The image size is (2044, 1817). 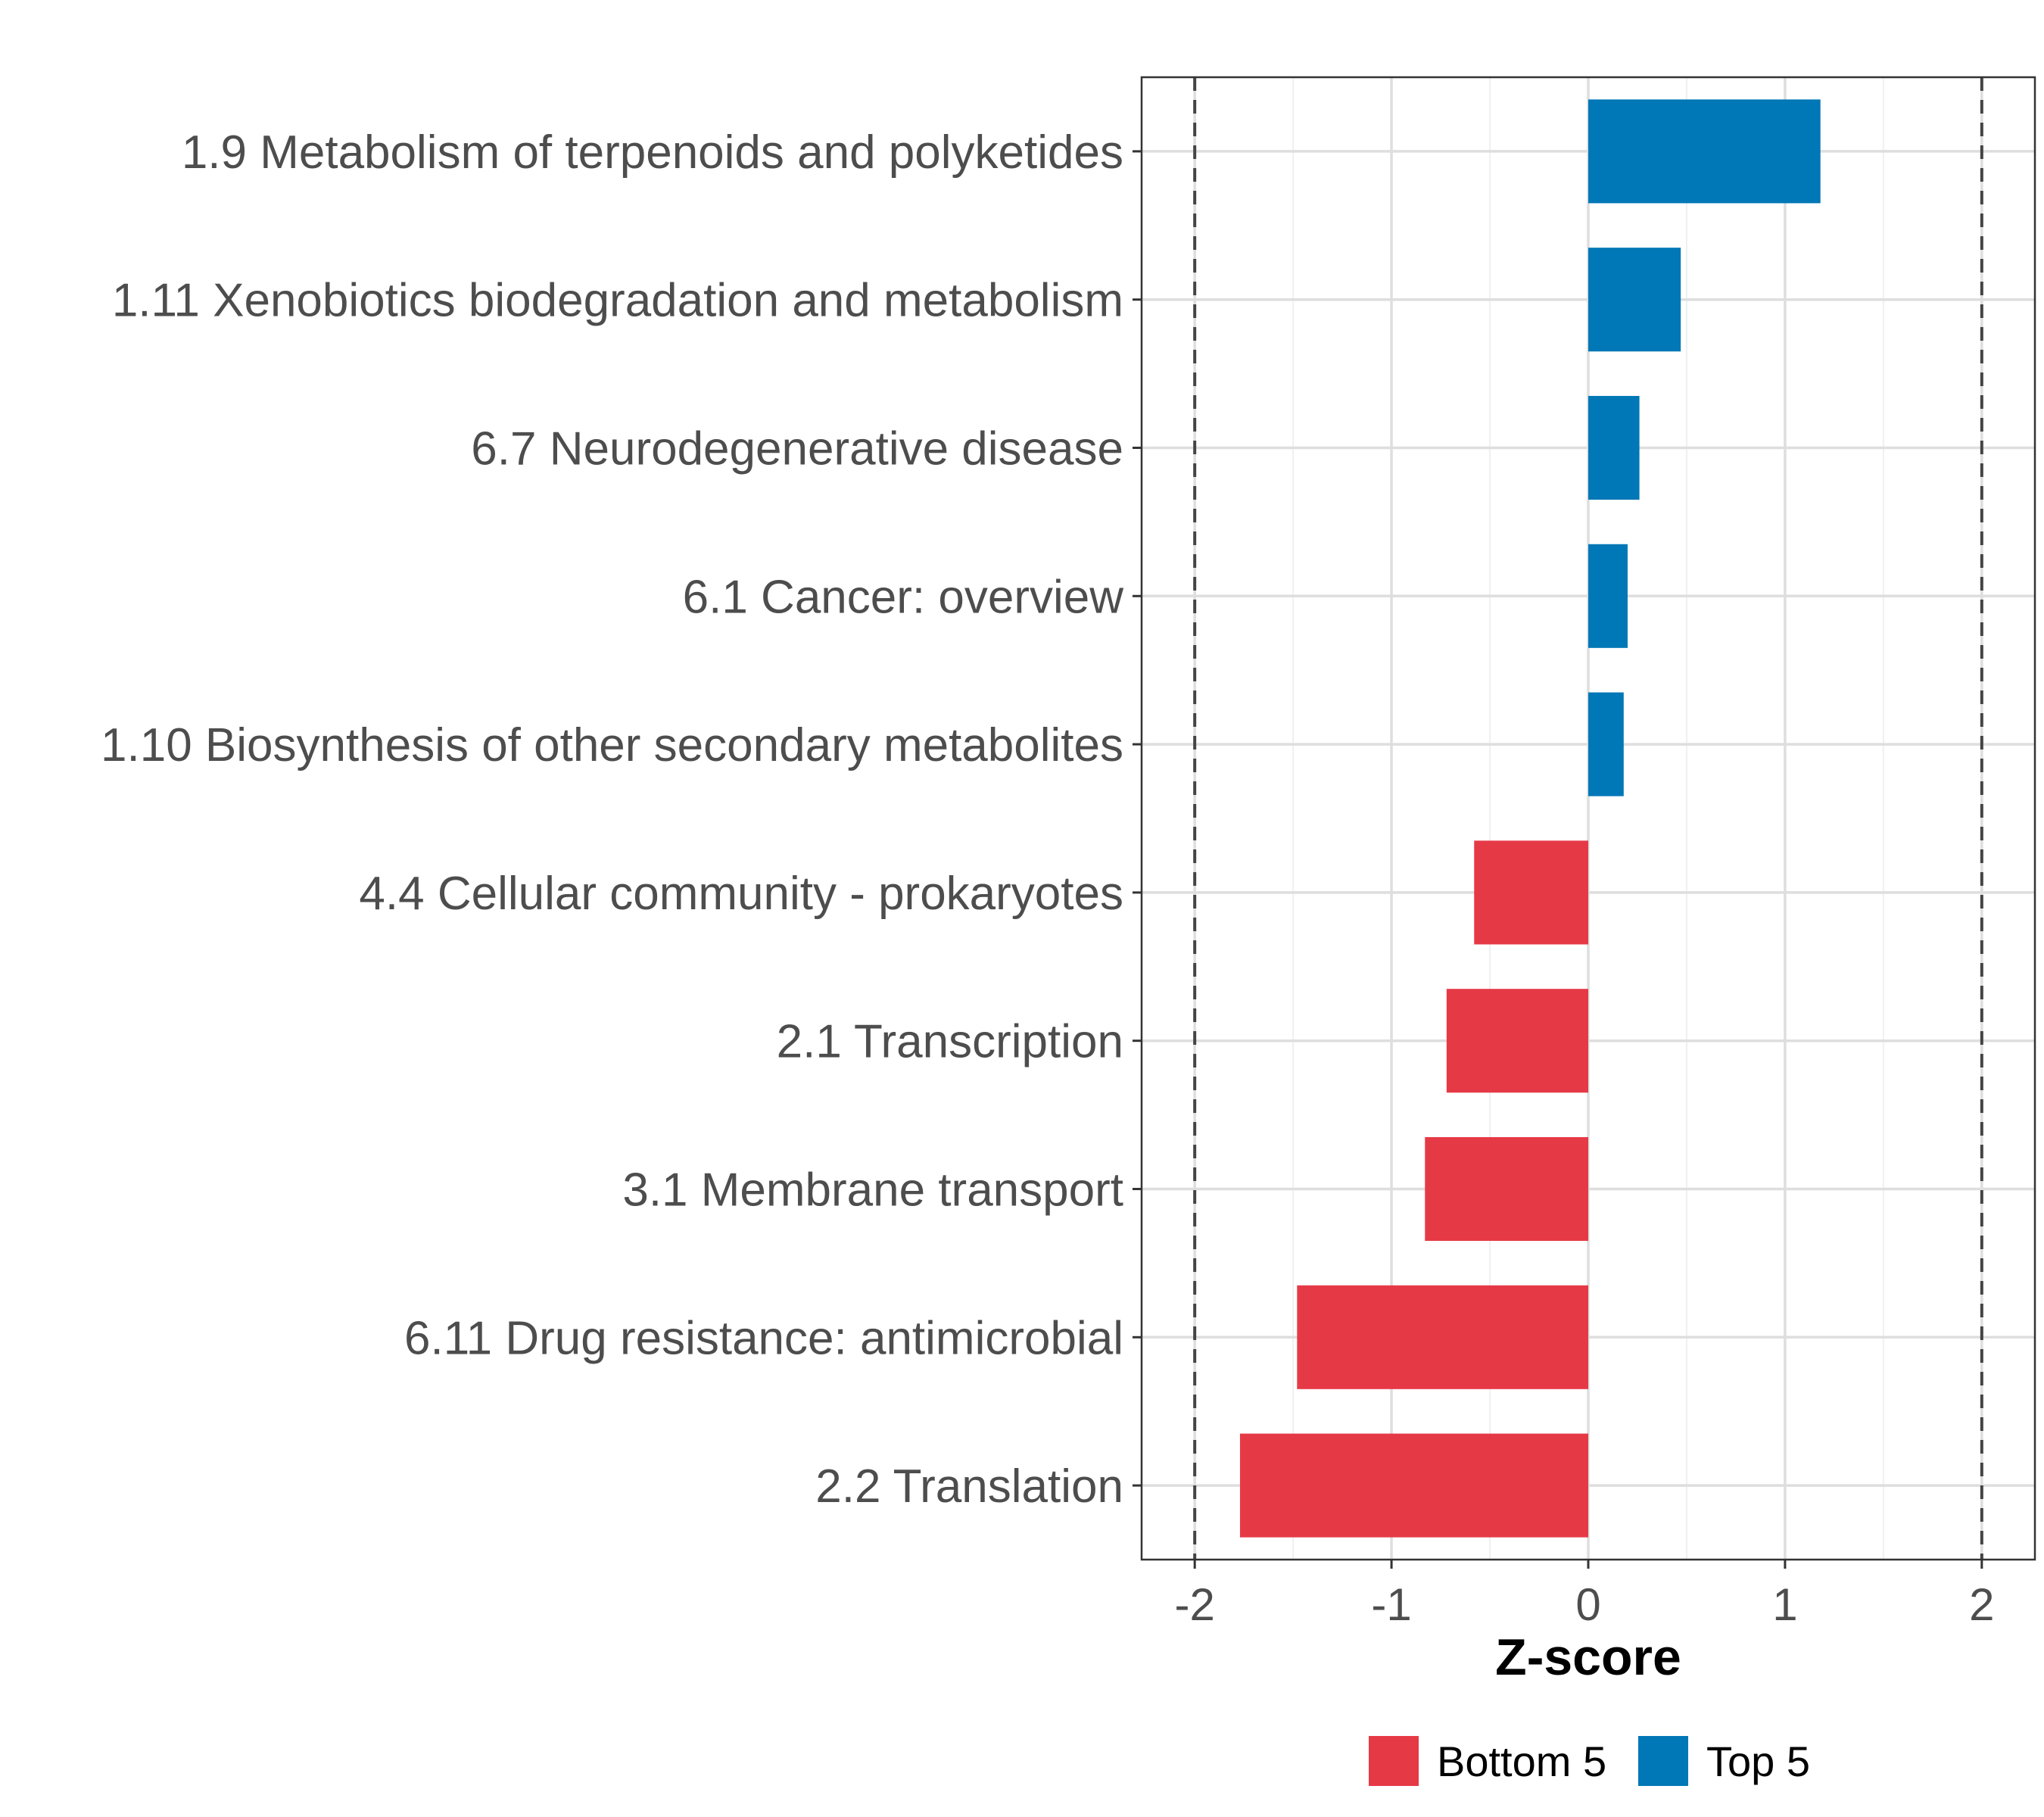 What do you see at coordinates (1391, 1604) in the screenshot?
I see `x-tick-label: -1` at bounding box center [1391, 1604].